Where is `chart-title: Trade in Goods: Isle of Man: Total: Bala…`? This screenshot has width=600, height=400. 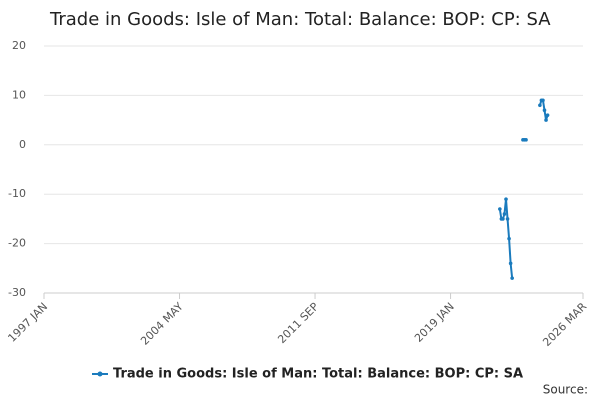 chart-title: Trade in Goods: Isle of Man: Total: Bala… is located at coordinates (300, 19).